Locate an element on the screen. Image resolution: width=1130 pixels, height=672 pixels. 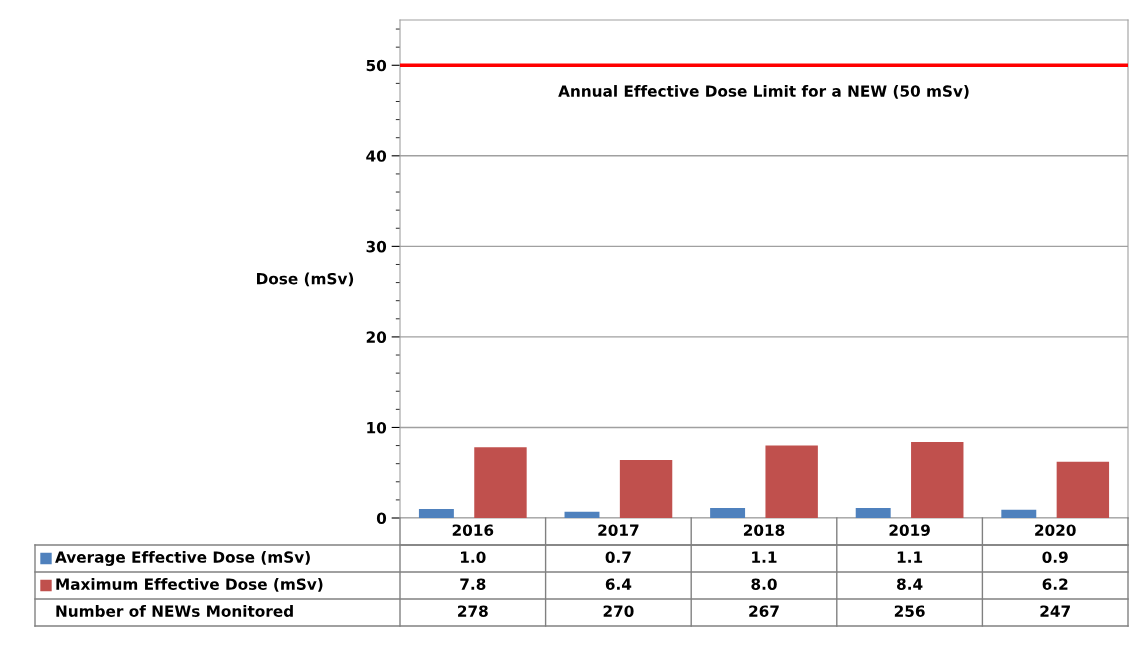
text: 267 is located at coordinates (764, 611).